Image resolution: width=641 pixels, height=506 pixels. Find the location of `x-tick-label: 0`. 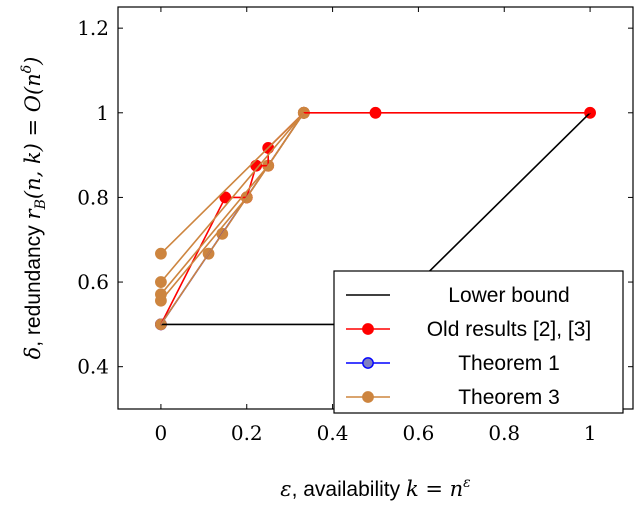

x-tick-label: 0 is located at coordinates (161, 433).